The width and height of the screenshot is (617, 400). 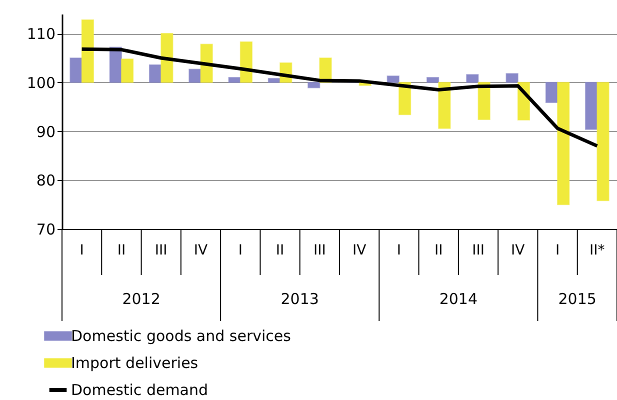 I want to click on y-tick-label: 70, so click(x=46, y=229).